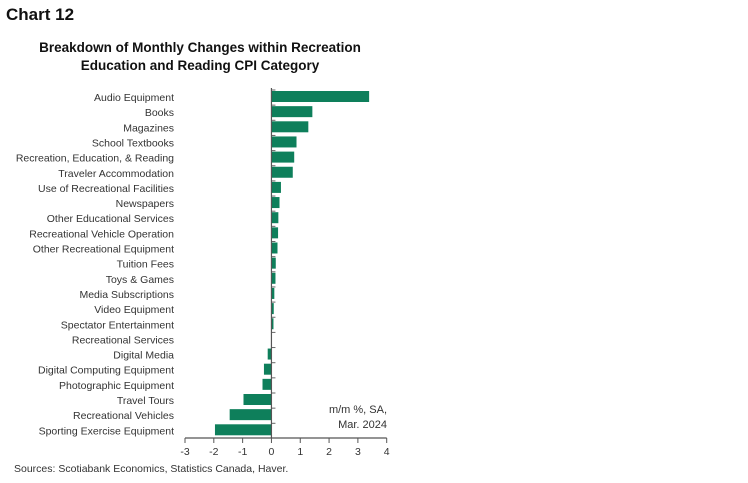 This screenshot has width=748, height=483. I want to click on category-label: Other Recreational Equipment, so click(103, 250).